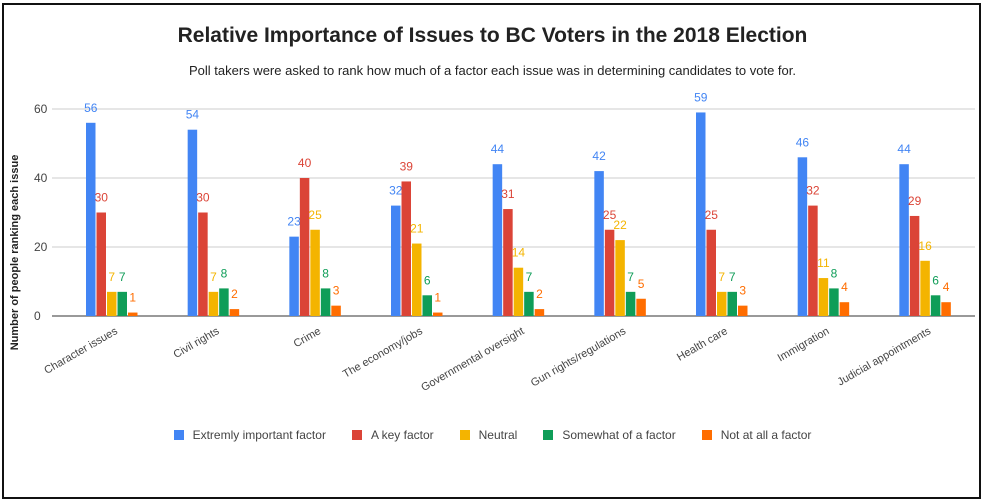  What do you see at coordinates (804, 344) in the screenshot?
I see `x-tick-label: Immigration` at bounding box center [804, 344].